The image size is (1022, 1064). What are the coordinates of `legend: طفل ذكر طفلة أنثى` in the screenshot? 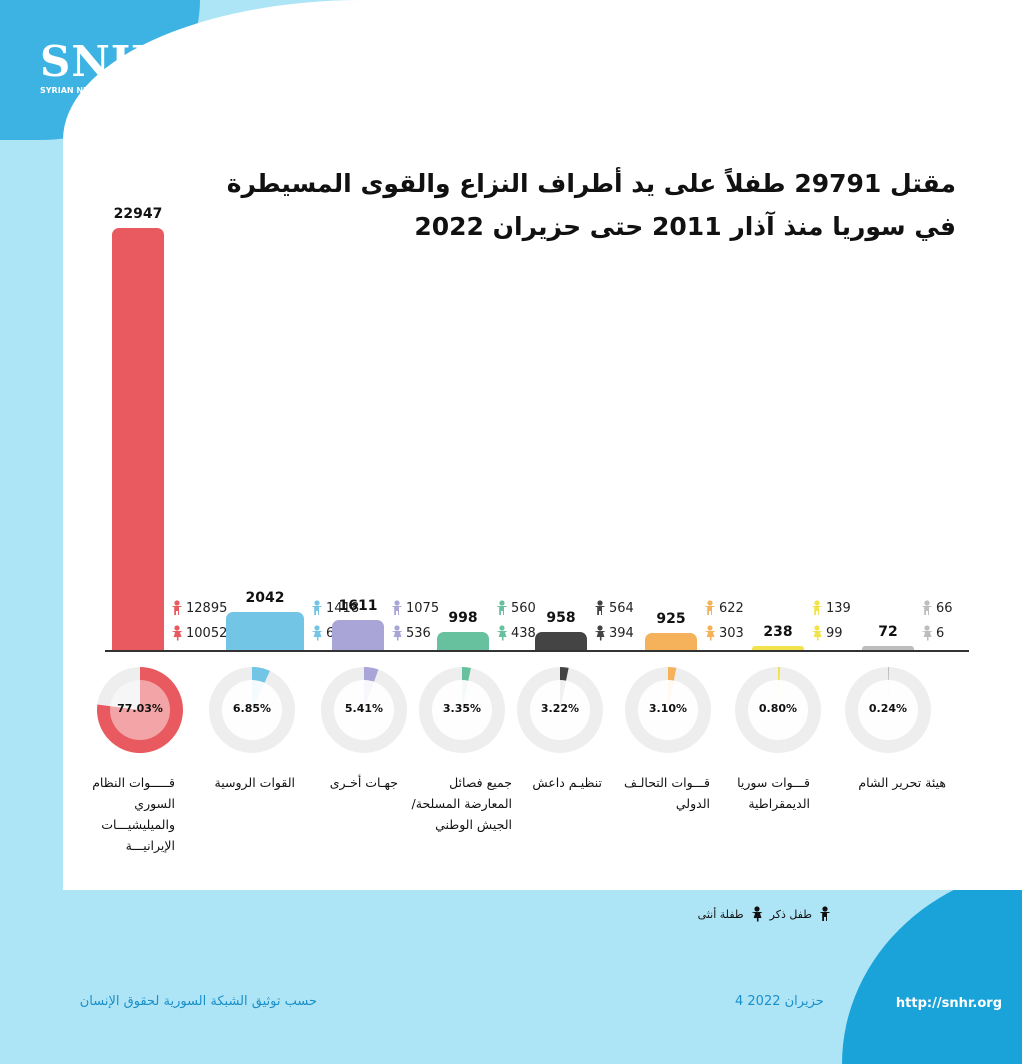 It's located at (765, 914).